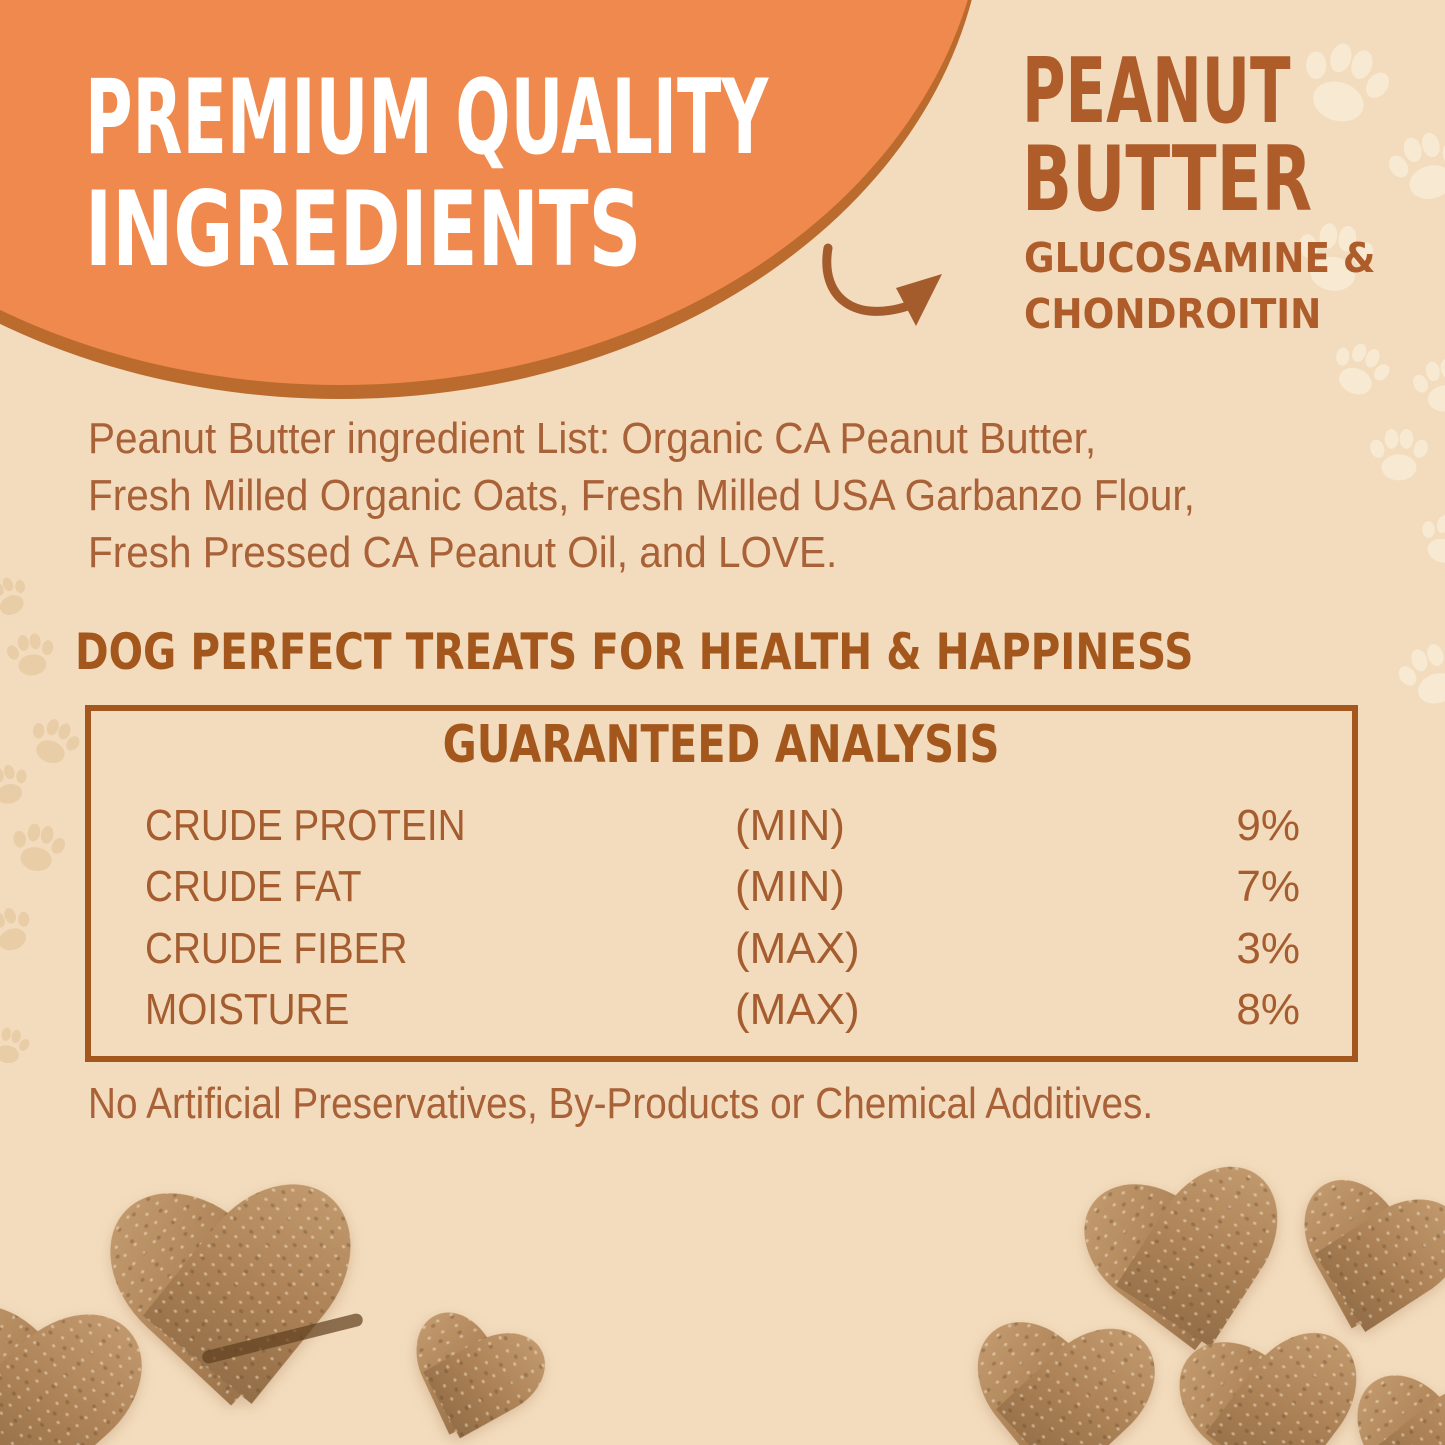 The width and height of the screenshot is (1445, 1445). What do you see at coordinates (1156, 91) in the screenshot?
I see `product-name-line1: PEANUT` at bounding box center [1156, 91].